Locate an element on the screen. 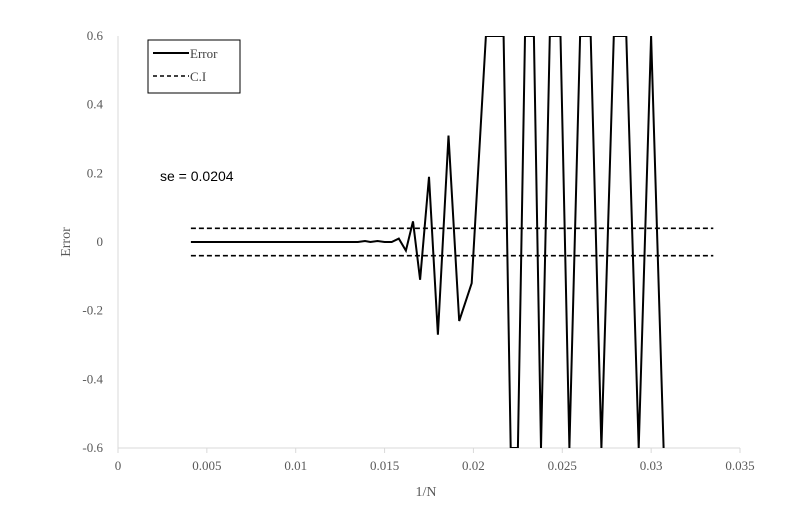  y-tick-label: -0.2 is located at coordinates (92, 310).